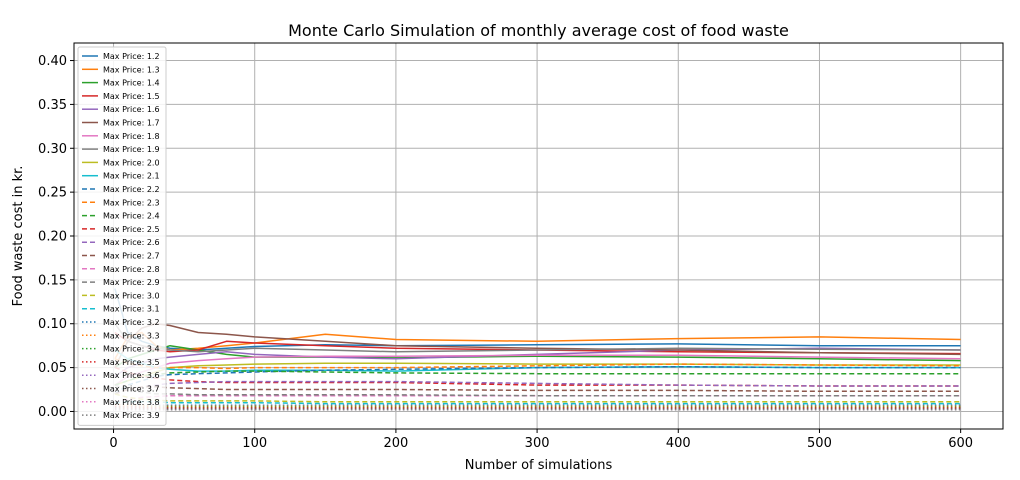  What do you see at coordinates (131, 389) in the screenshot?
I see `legend-label: Max Price: 3.7` at bounding box center [131, 389].